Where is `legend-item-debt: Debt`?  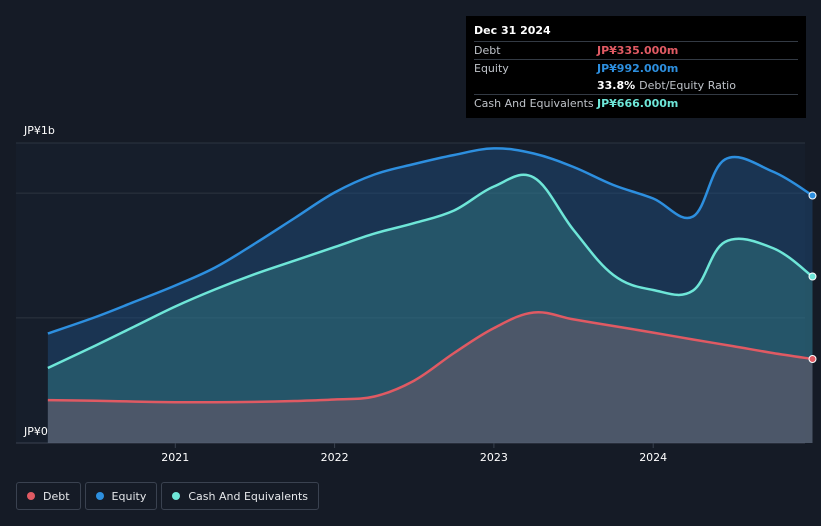 legend-item-debt: Debt is located at coordinates (48, 496).